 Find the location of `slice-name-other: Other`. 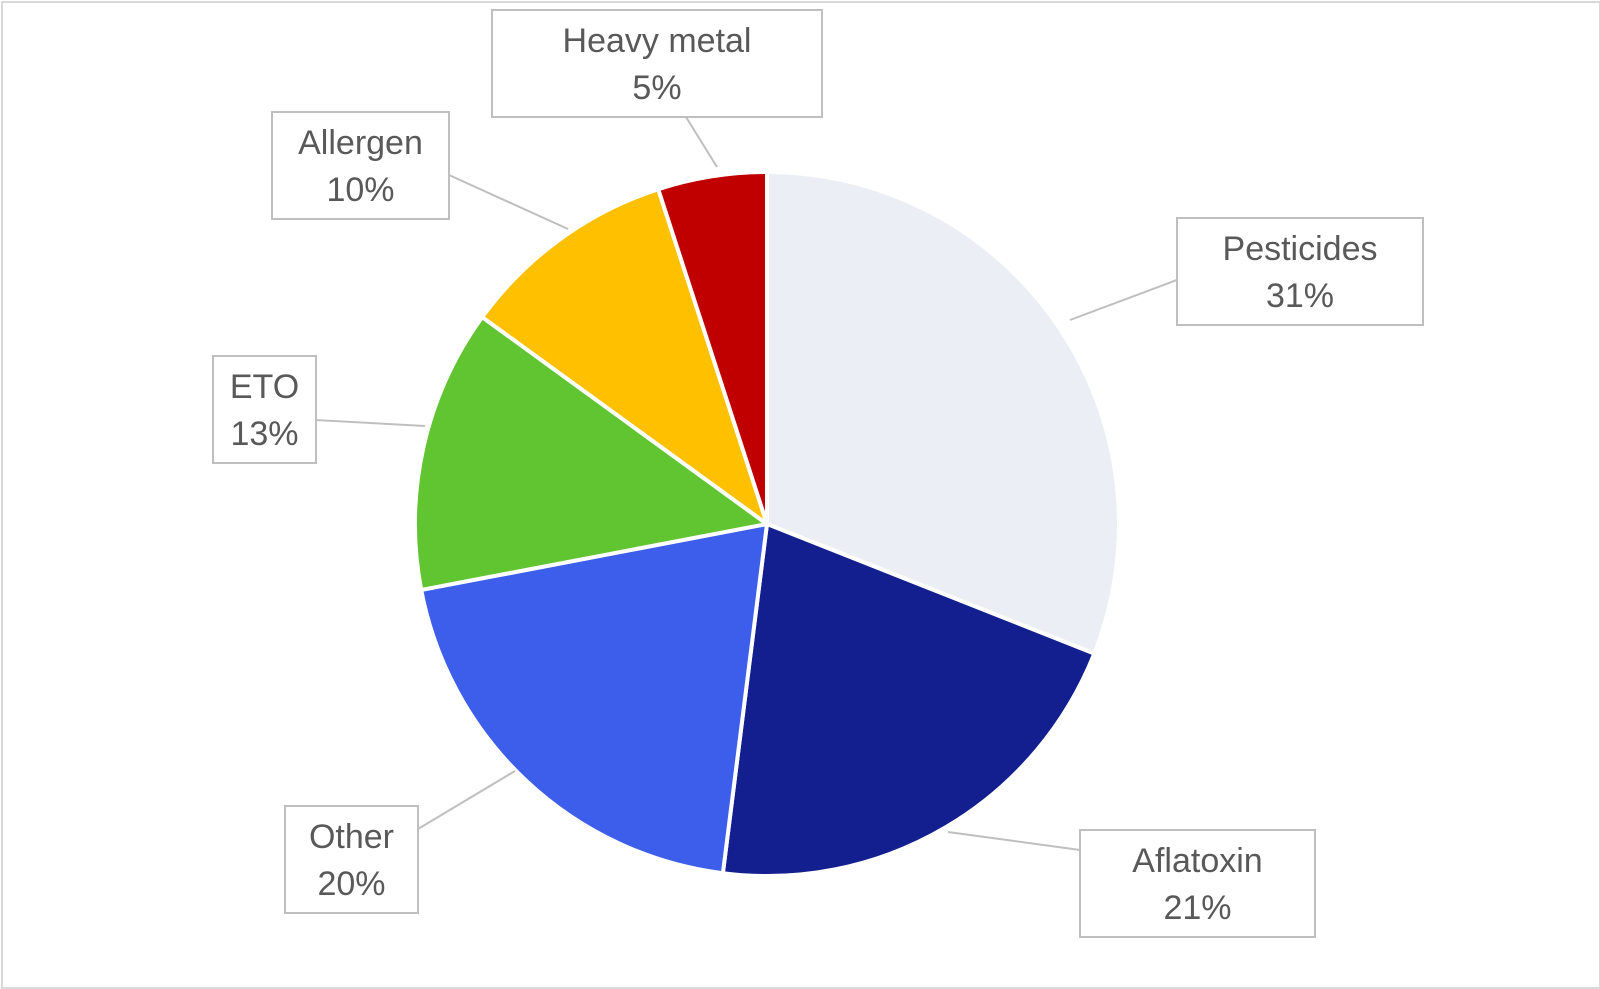

slice-name-other: Other is located at coordinates (351, 837).